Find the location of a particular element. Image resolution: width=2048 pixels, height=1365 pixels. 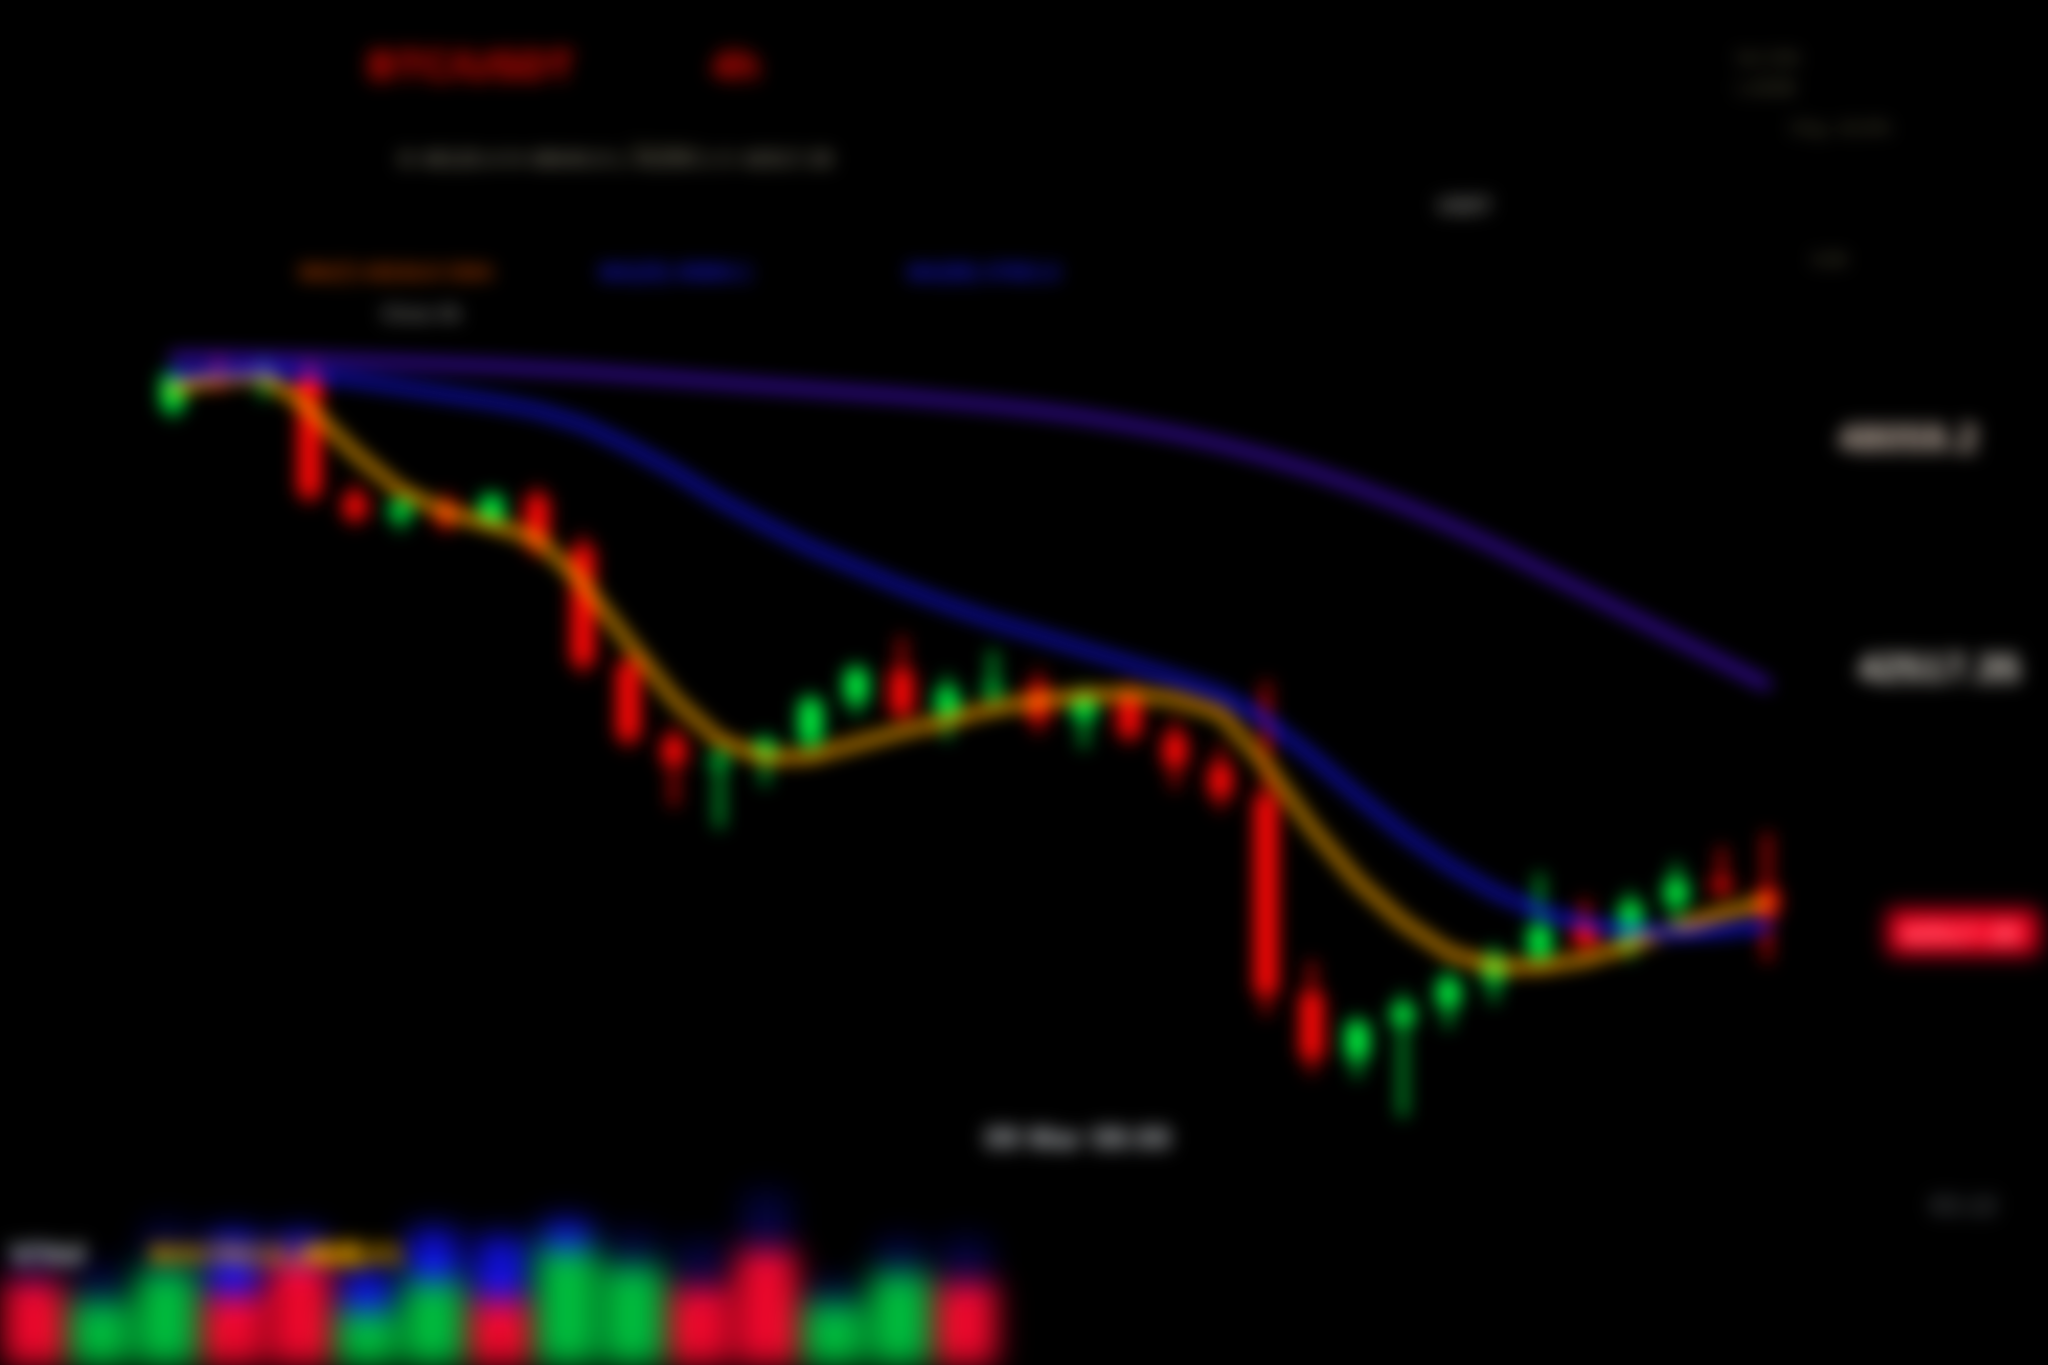

legend-ma-slow: MA(99) 47901.6 is located at coordinates (984, 273).